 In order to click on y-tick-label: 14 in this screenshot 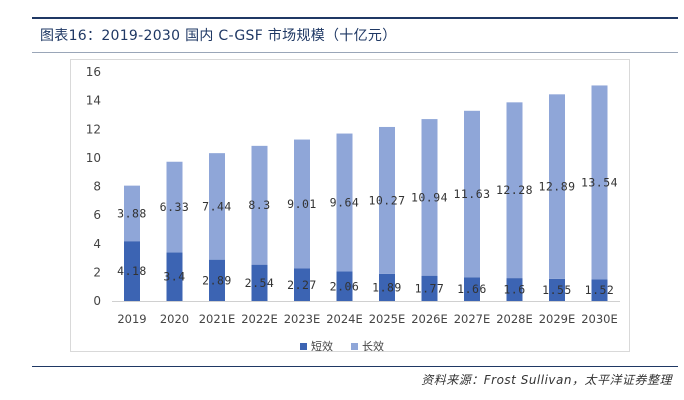, I will do `click(93, 101)`.